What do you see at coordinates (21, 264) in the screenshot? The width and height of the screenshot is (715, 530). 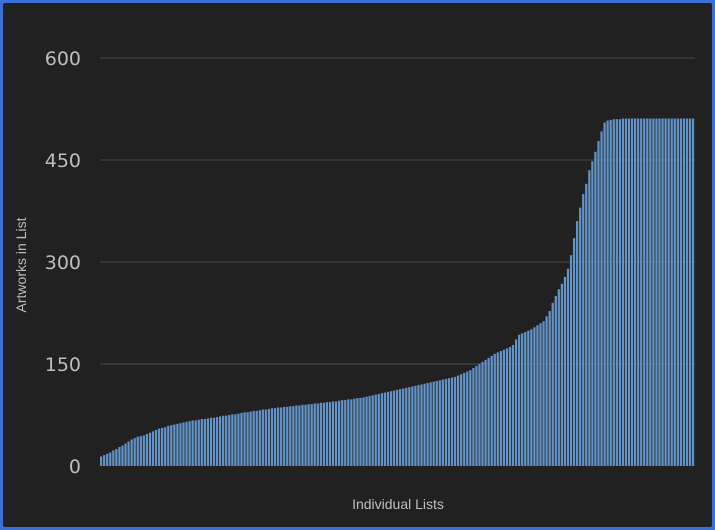 I see `y-axis-title: Artworks in List` at bounding box center [21, 264].